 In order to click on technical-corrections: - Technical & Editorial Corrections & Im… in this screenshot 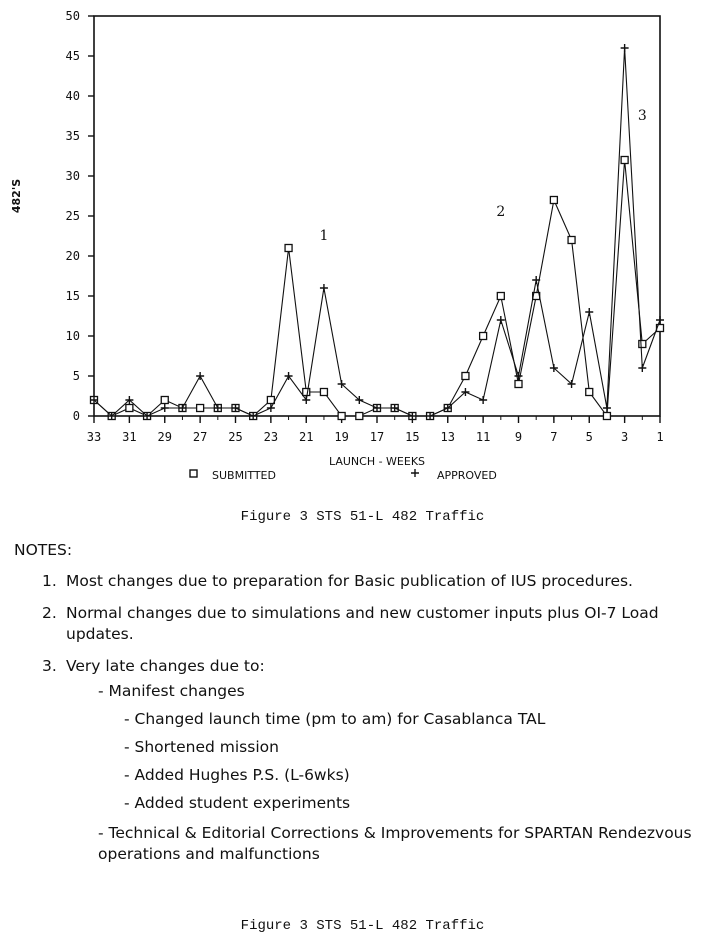, I will do `click(395, 843)`.